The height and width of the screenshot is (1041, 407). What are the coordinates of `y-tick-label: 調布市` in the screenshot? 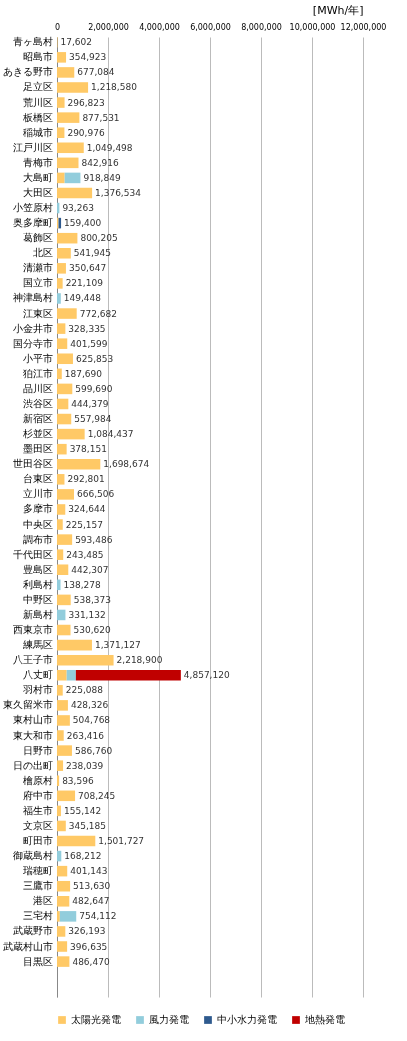 It's located at (37, 539).